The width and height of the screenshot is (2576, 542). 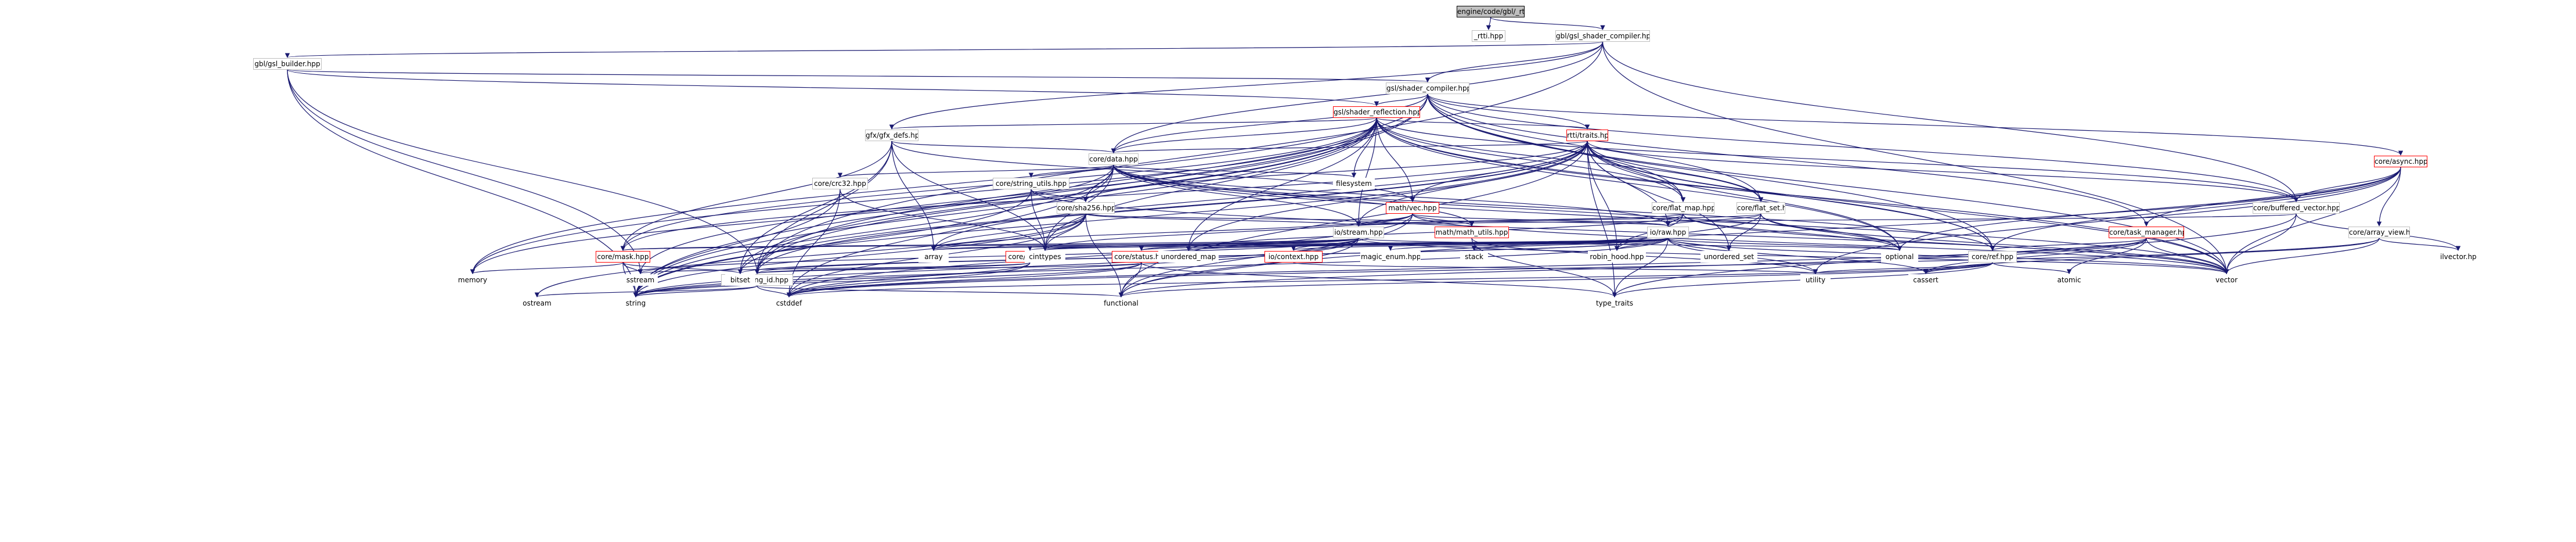 I want to click on edge-shader-compiler-to-core-buffered-vector, so click(x=1863, y=148).